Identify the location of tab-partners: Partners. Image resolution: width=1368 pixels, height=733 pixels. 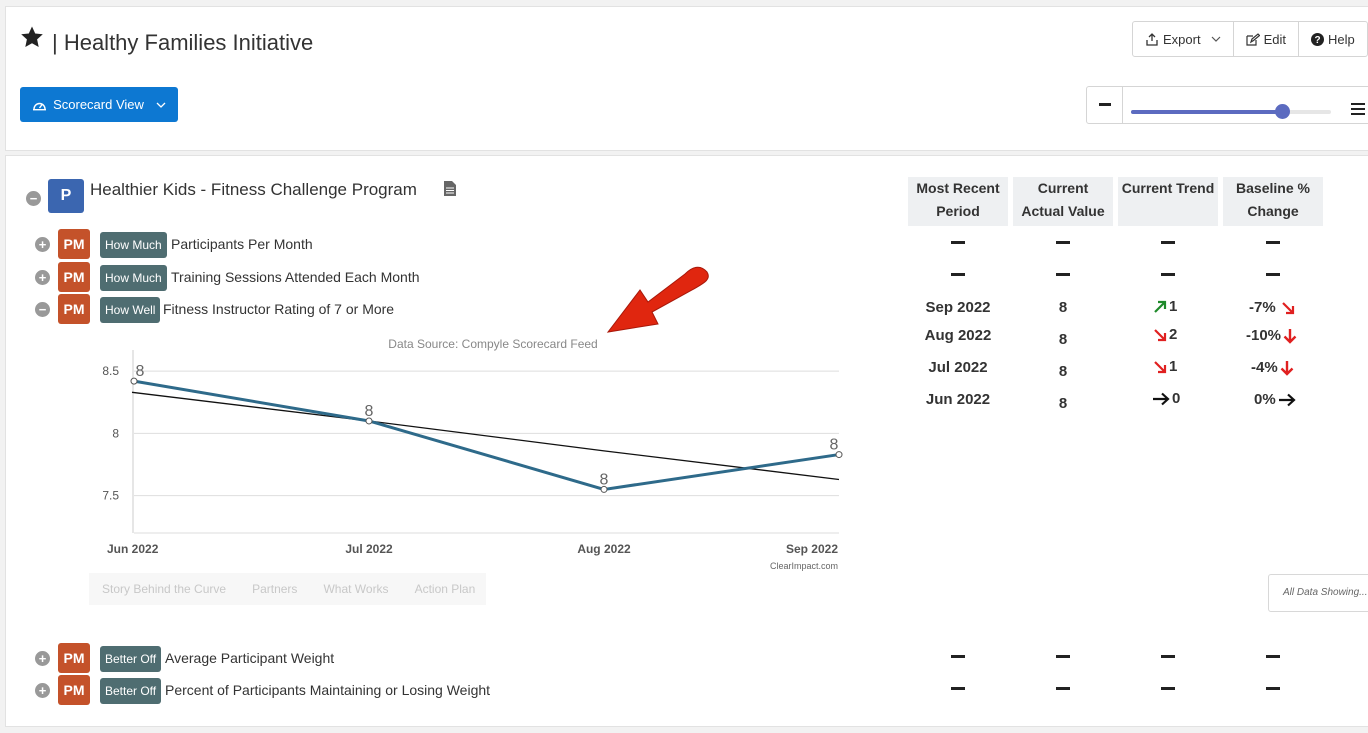
(275, 589).